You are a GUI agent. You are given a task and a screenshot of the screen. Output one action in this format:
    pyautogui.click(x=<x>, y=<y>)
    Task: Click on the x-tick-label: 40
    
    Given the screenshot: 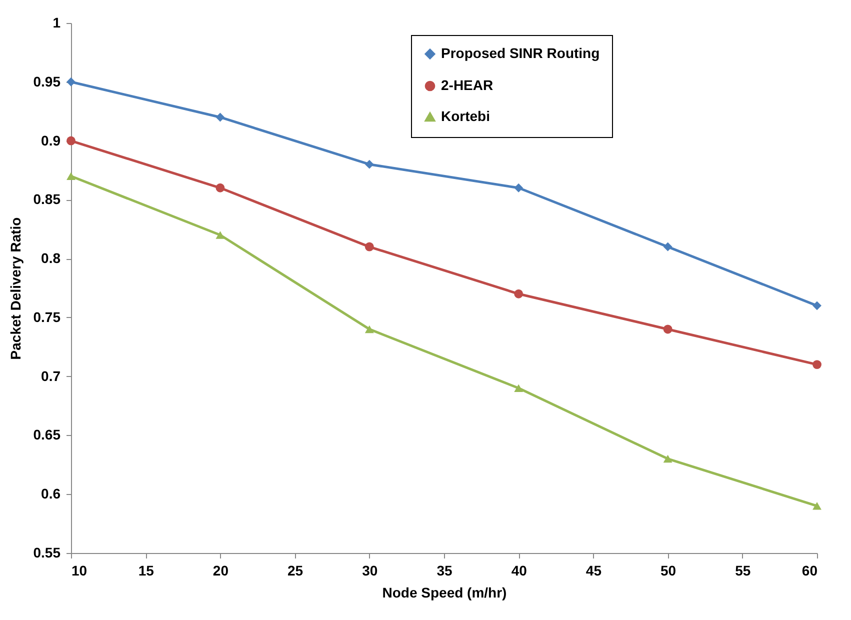 What is the action you would take?
    pyautogui.click(x=519, y=570)
    